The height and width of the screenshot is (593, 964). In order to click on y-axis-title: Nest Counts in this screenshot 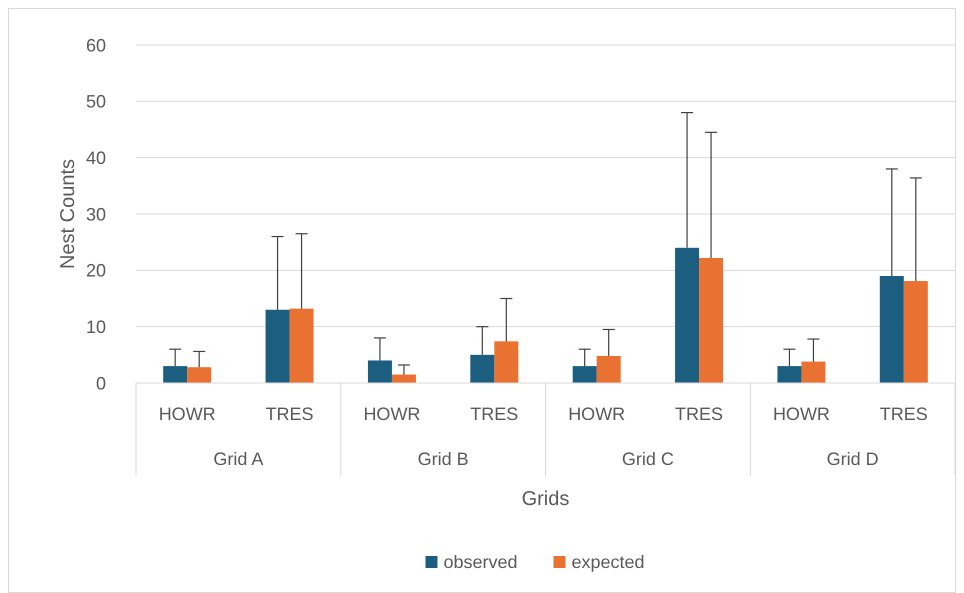, I will do `click(68, 214)`.